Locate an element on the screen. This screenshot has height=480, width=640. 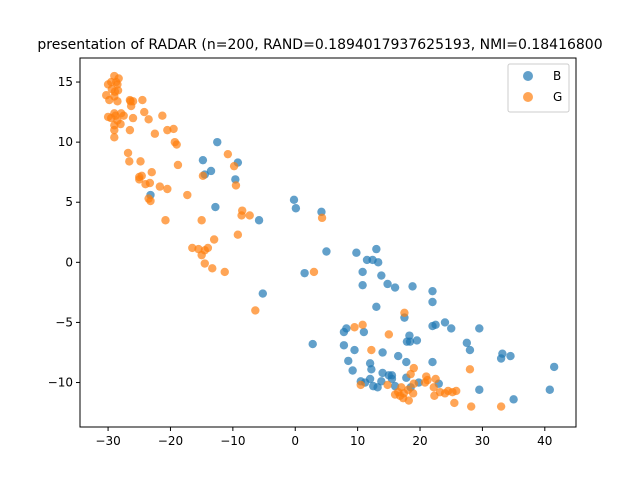
y-axis: −10 −5 0 5 10 15 is located at coordinates (64, 232).